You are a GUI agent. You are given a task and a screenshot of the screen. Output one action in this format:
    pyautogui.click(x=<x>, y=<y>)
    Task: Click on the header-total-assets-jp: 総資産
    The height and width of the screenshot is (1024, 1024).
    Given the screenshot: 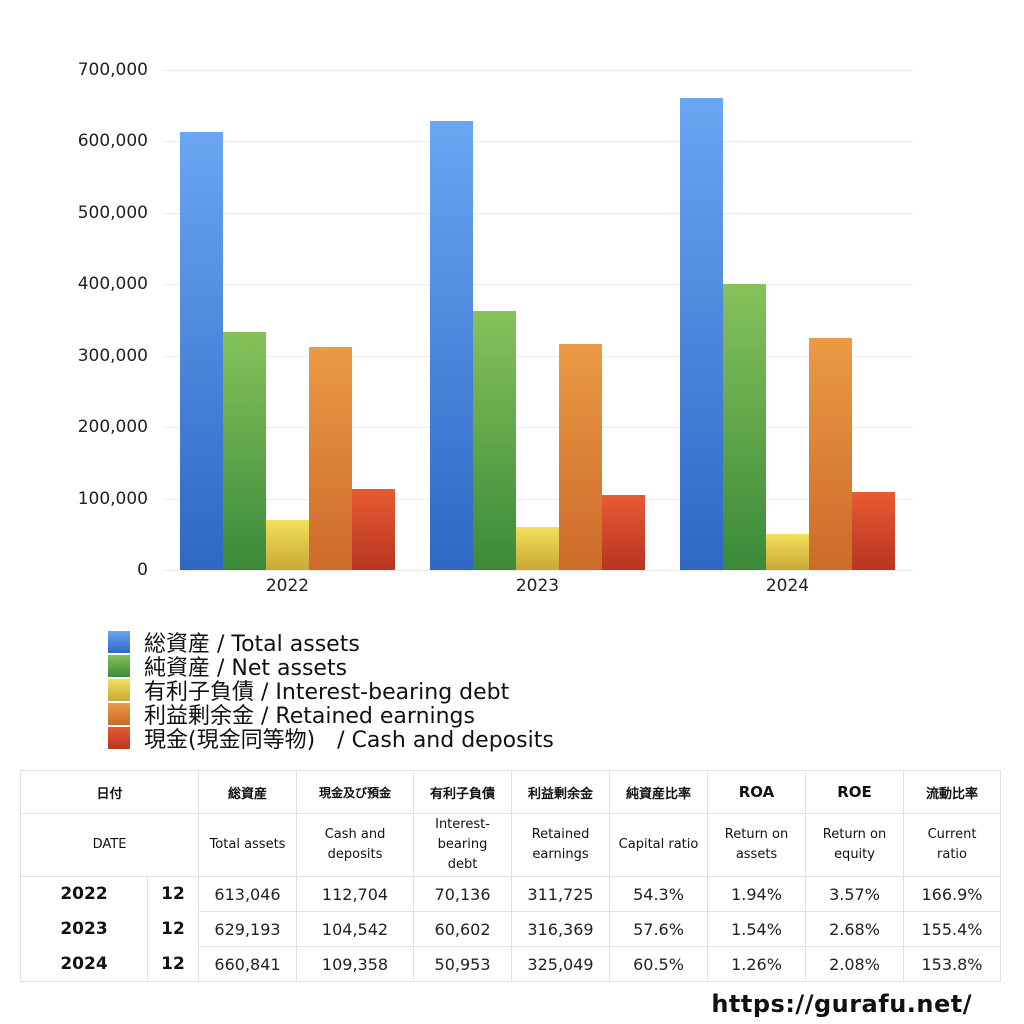 What is the action you would take?
    pyautogui.click(x=248, y=792)
    